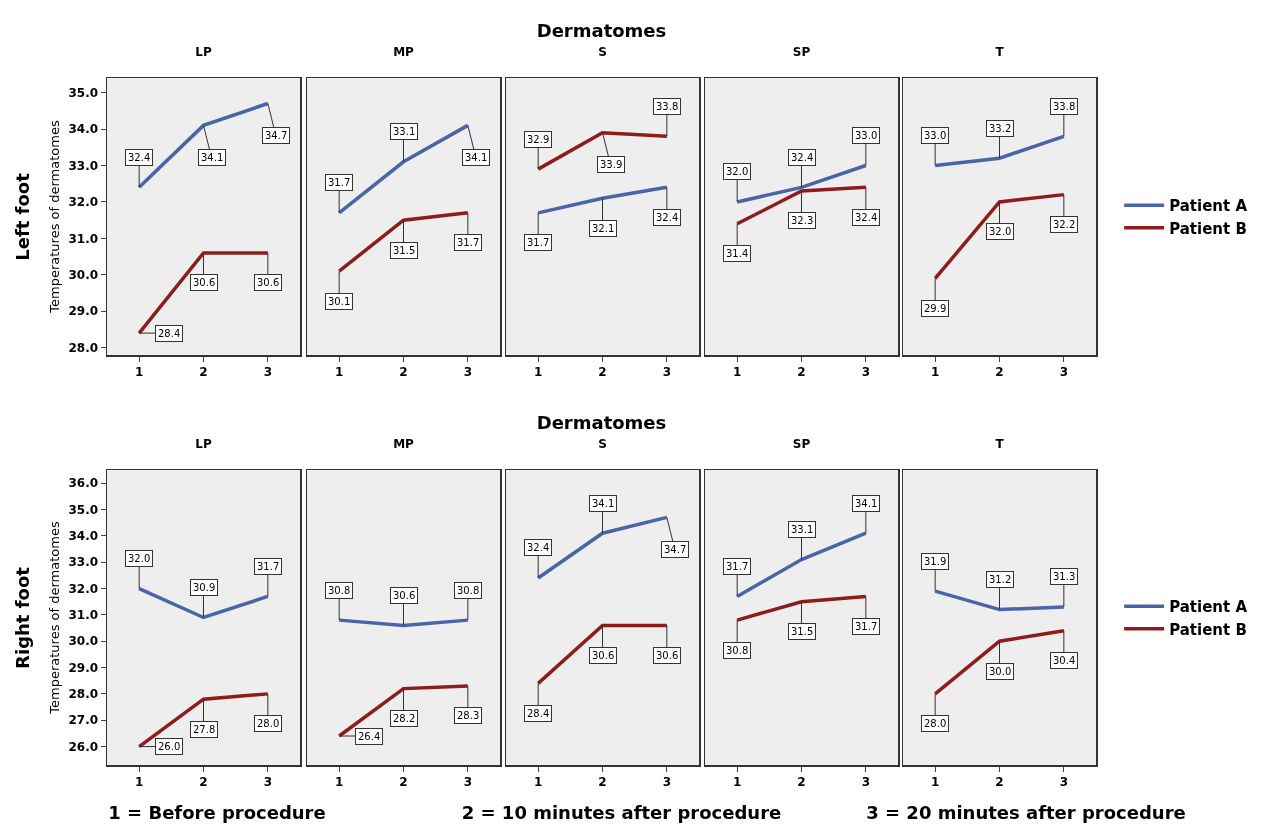 The height and width of the screenshot is (835, 1284). I want to click on data-label: 31.9, so click(935, 561).